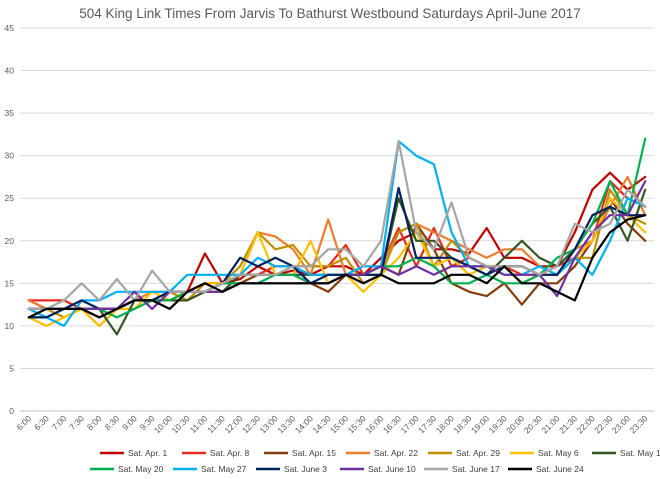 This screenshot has width=660, height=479. I want to click on legend-label: Sat. May 13, so click(640, 453).